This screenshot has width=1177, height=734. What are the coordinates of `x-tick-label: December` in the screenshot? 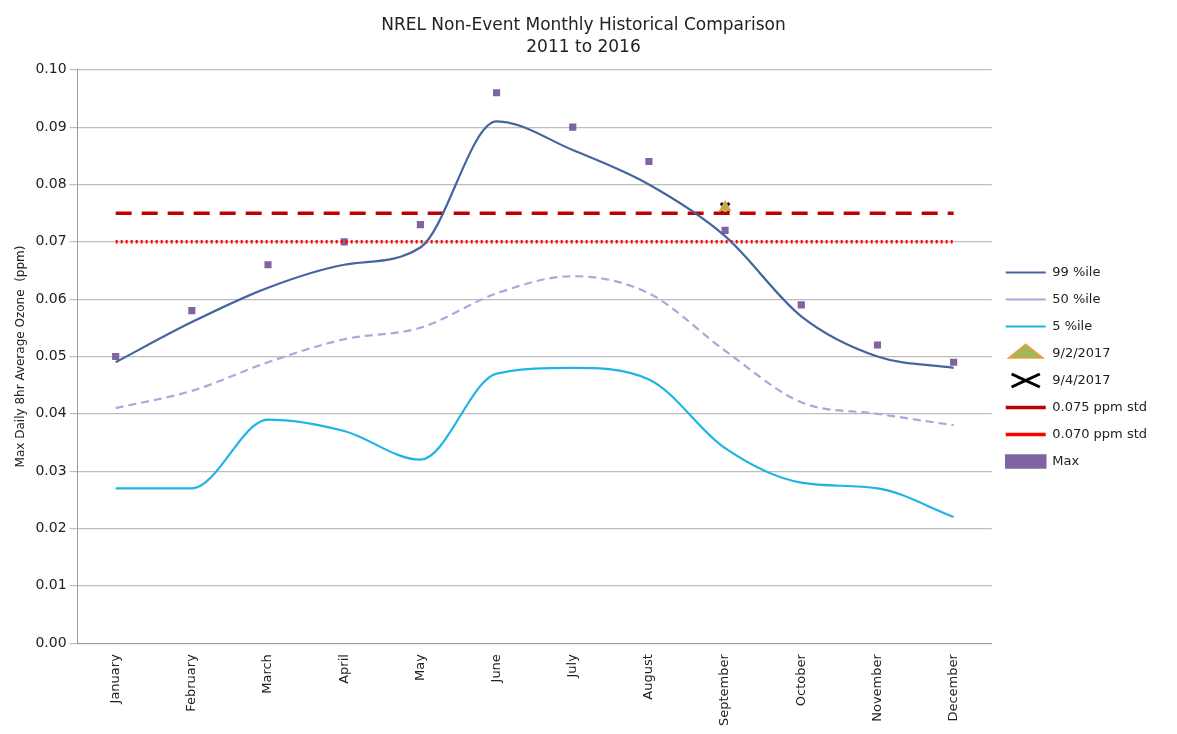 It's located at (953, 687).